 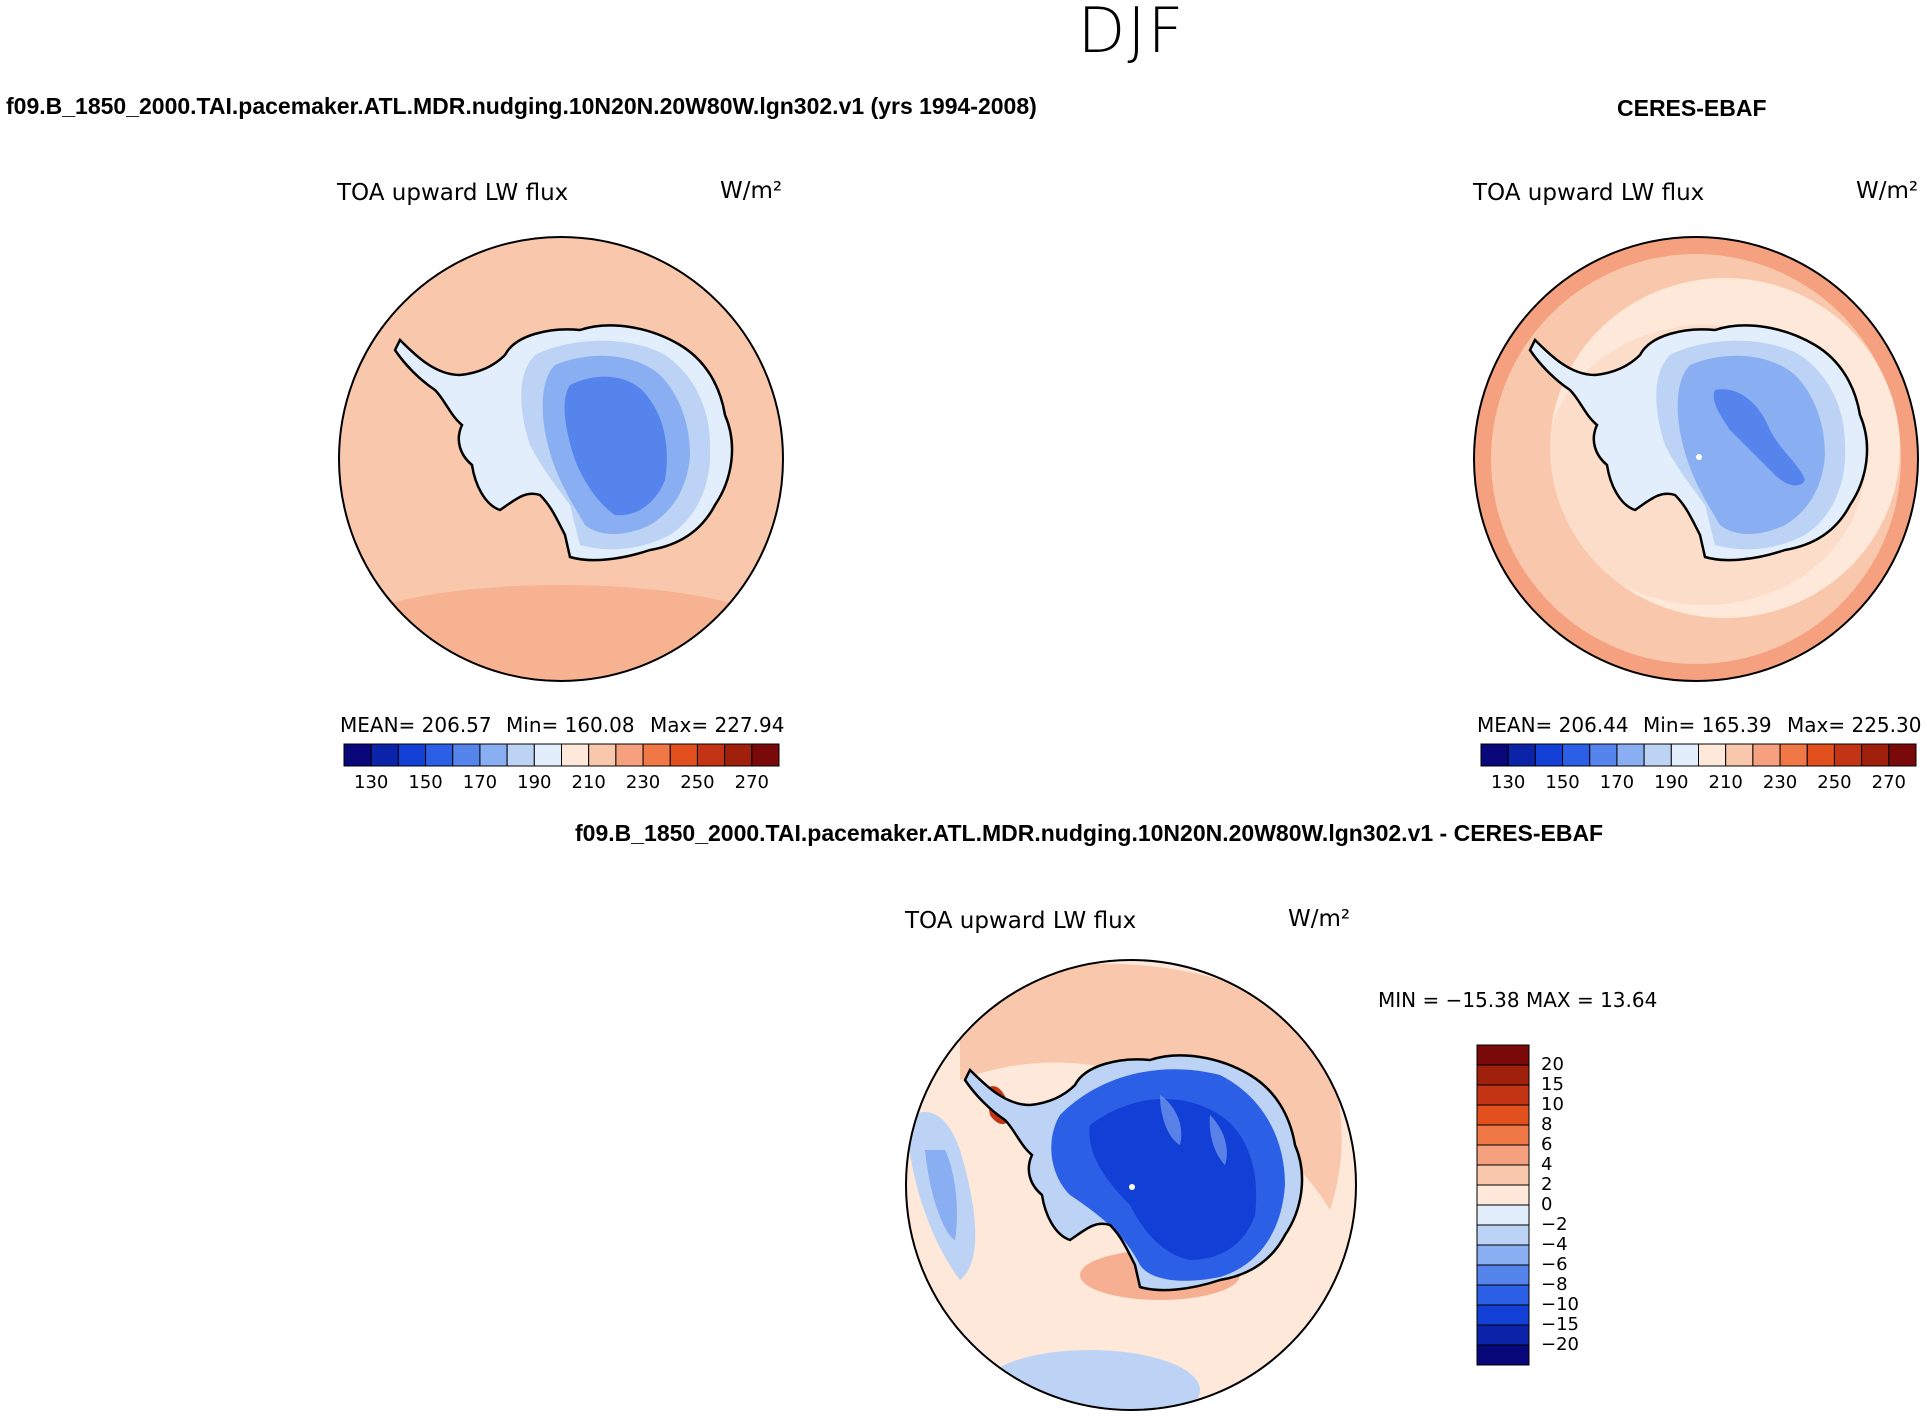 I want to click on diff-colorbar-tick-label: −10, so click(x=1560, y=1304).